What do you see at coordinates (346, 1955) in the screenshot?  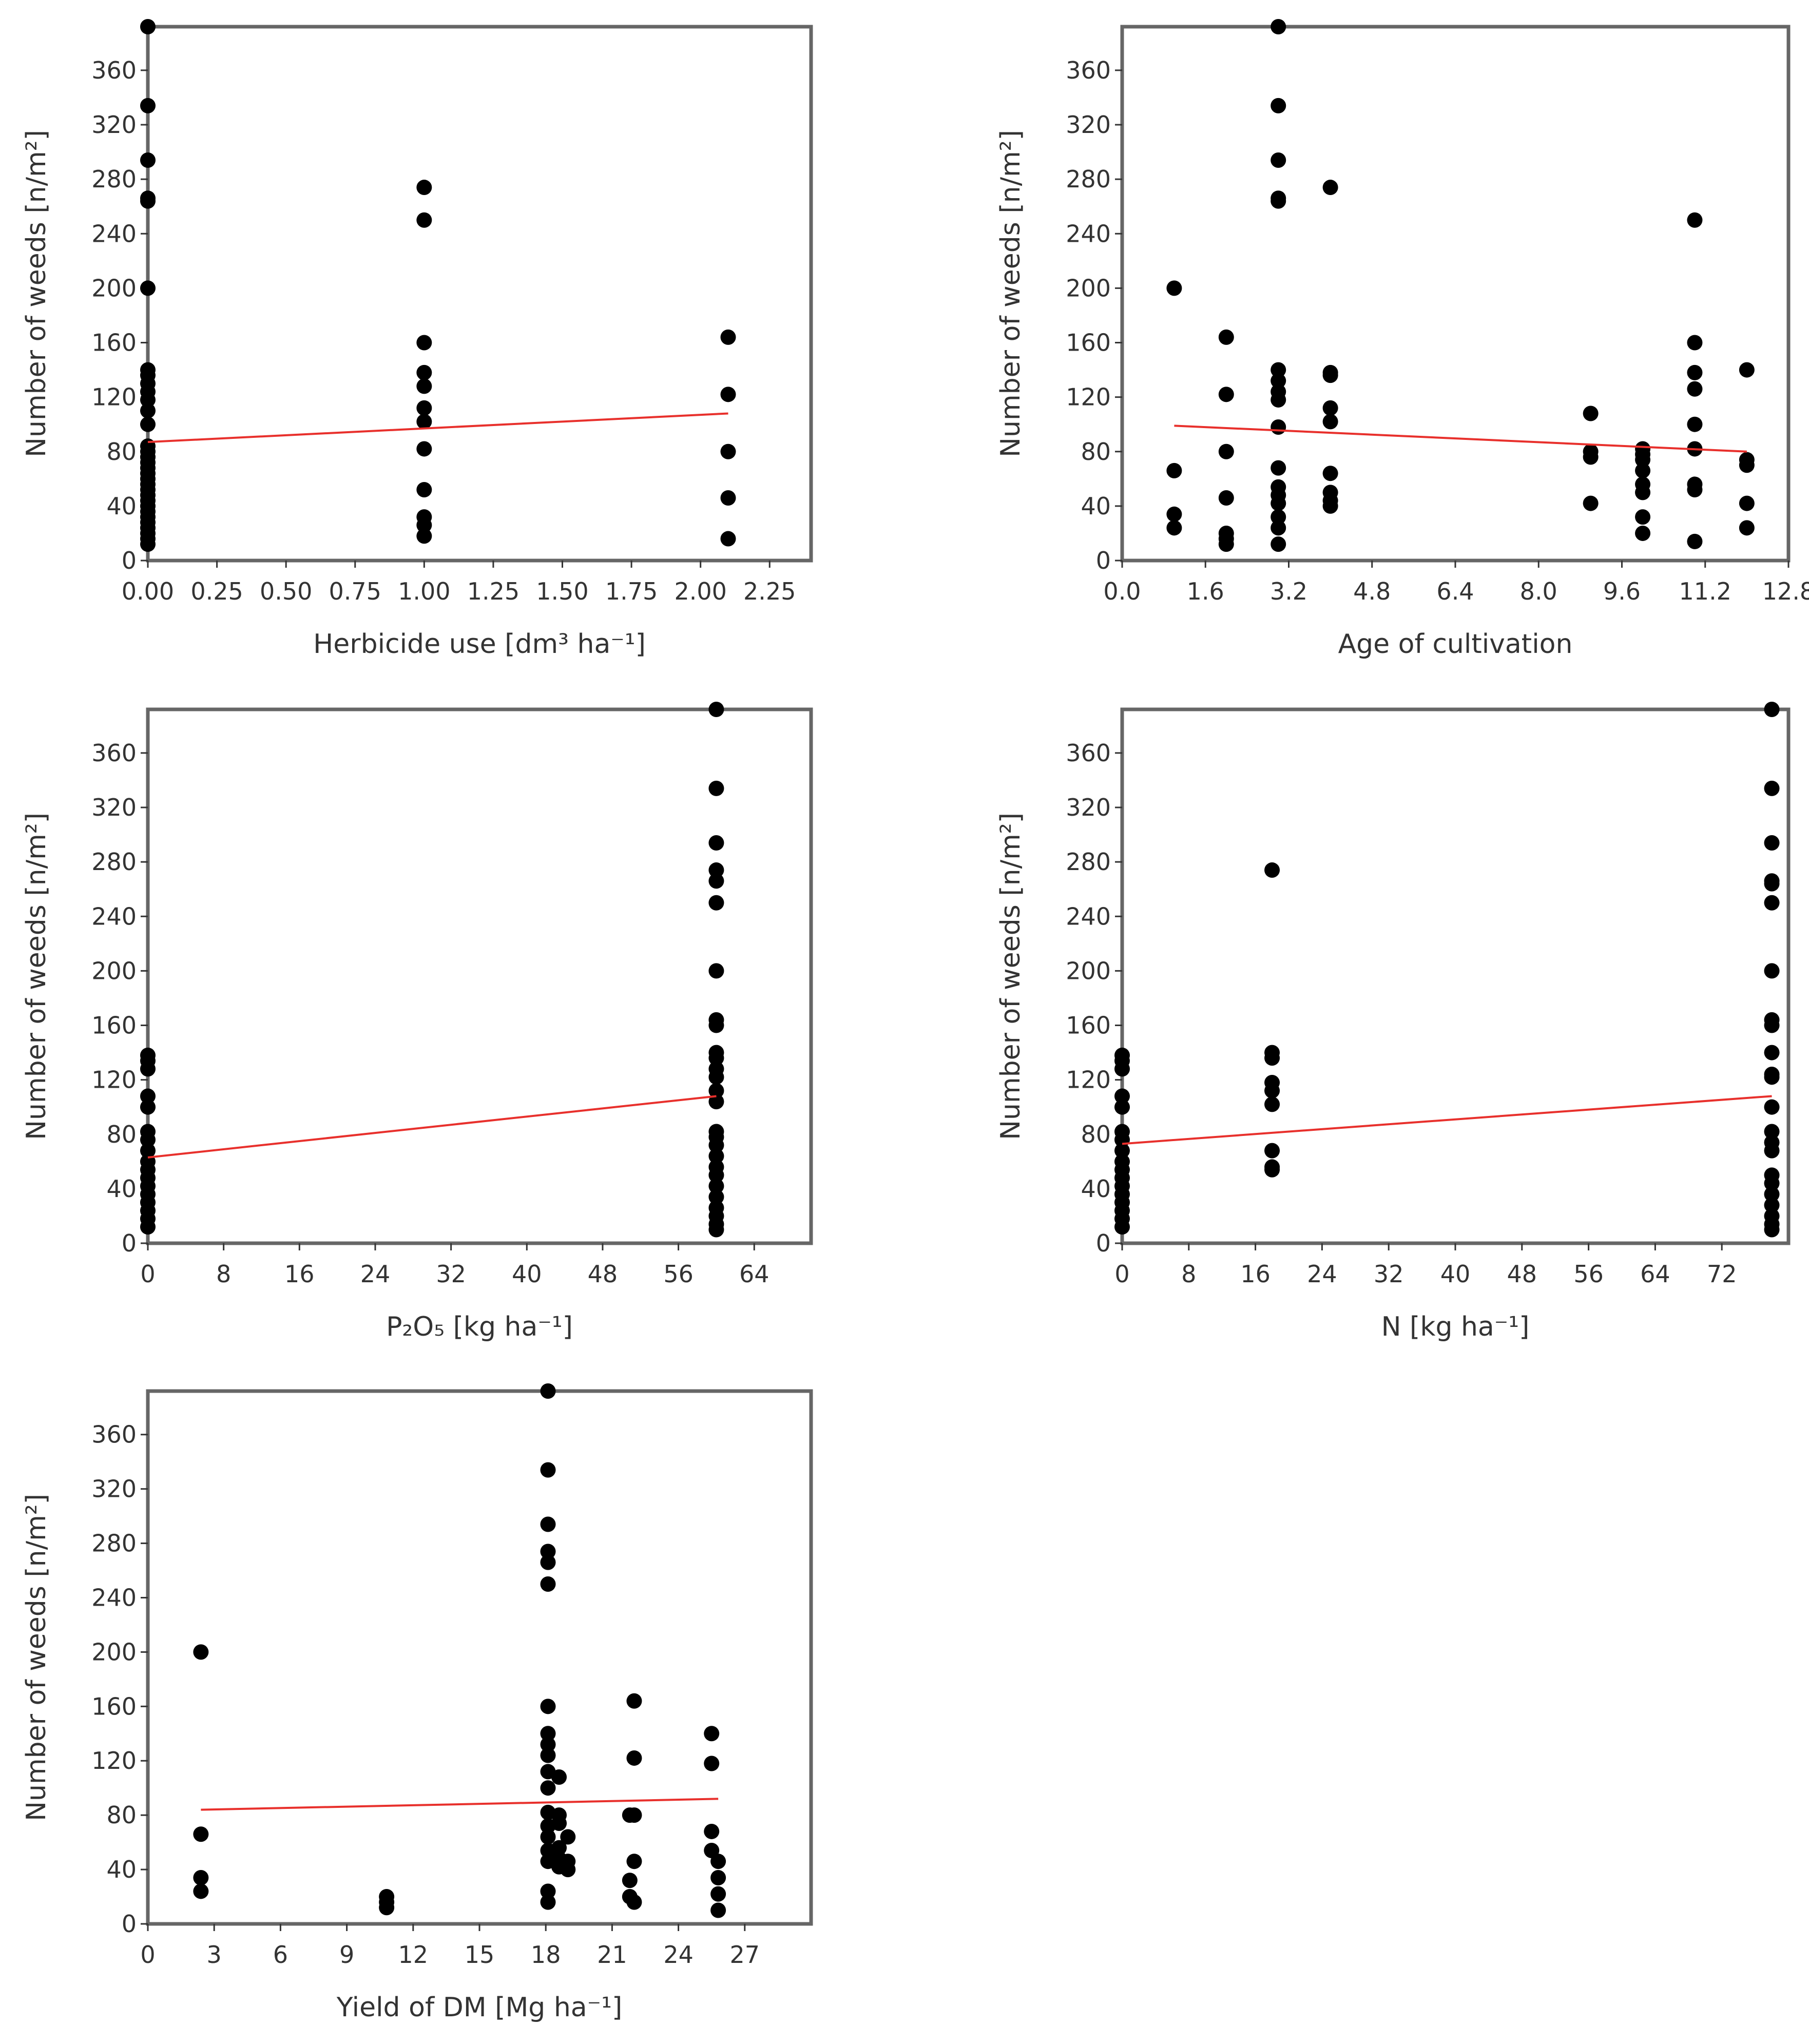 I see `x-tick-label: 9` at bounding box center [346, 1955].